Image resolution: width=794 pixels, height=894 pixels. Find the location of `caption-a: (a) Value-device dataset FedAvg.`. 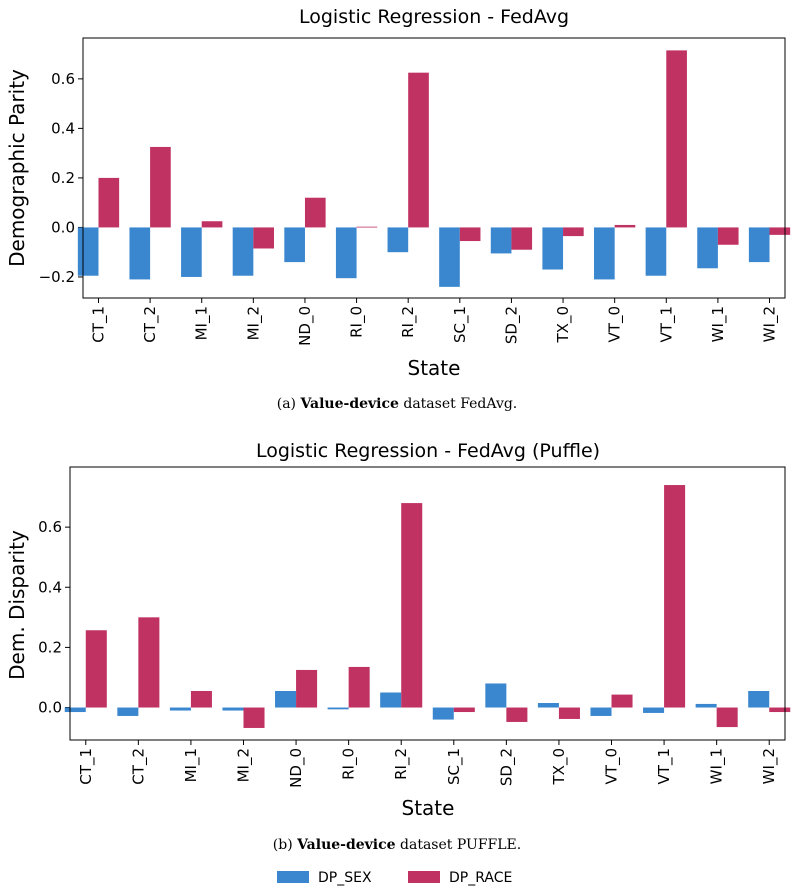

caption-a: (a) Value-device dataset FedAvg. is located at coordinates (397, 404).